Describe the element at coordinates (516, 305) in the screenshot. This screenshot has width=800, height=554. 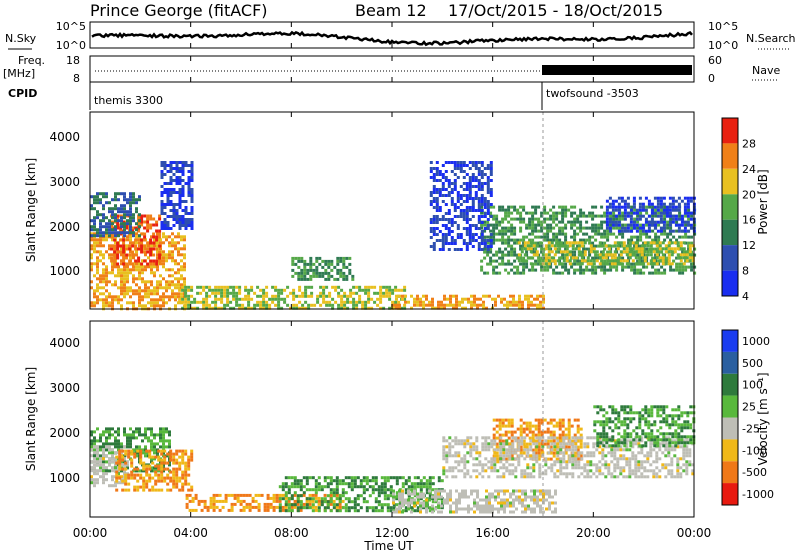
I see `power-cell-r6` at that location.